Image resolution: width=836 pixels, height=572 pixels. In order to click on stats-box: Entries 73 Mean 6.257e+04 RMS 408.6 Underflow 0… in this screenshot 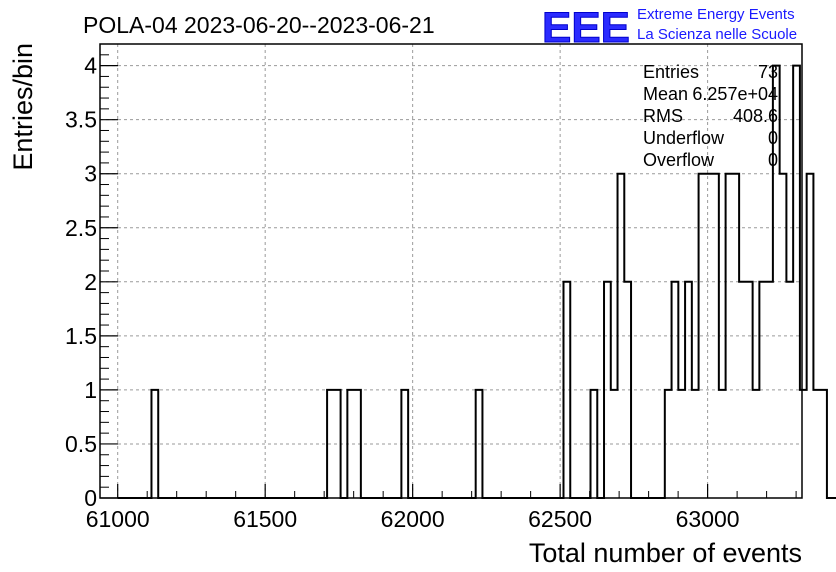, I will do `click(710, 116)`.